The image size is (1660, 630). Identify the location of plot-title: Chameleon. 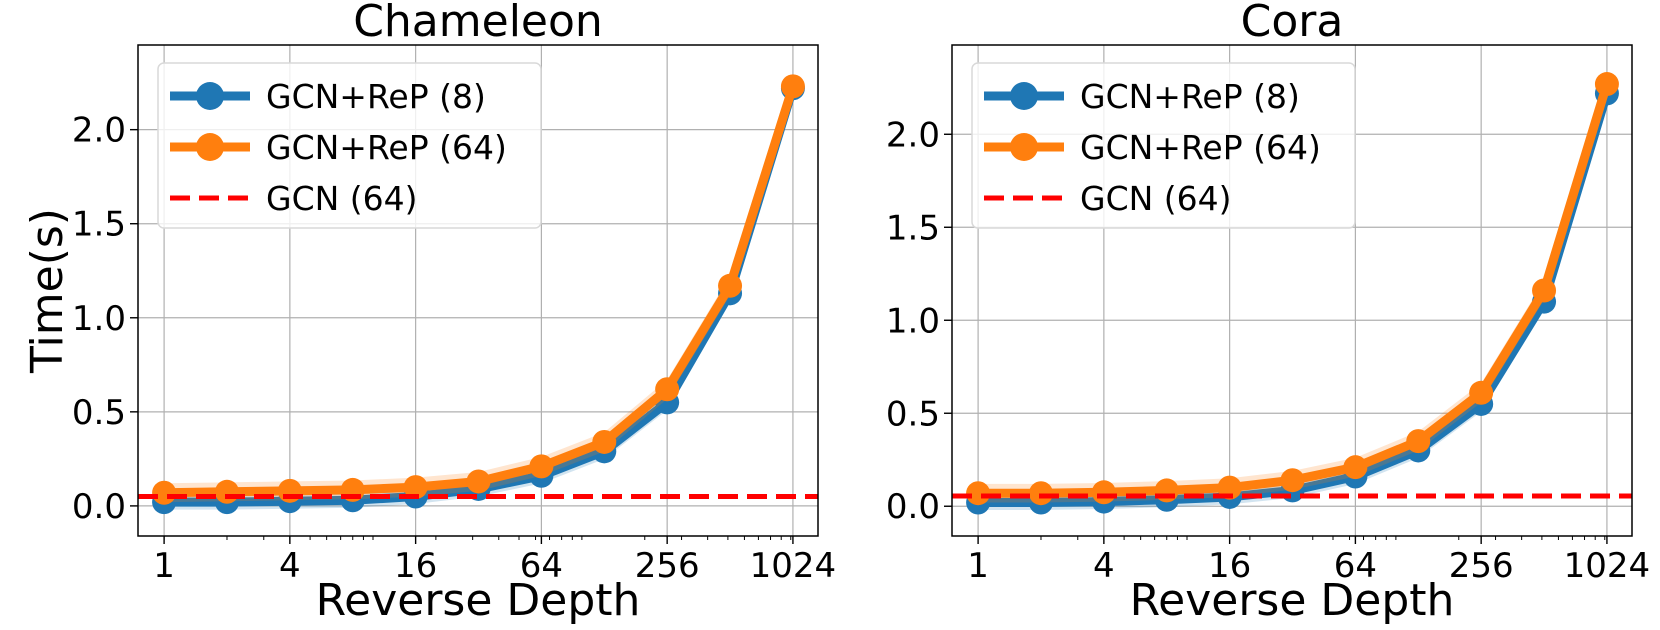
(478, 23).